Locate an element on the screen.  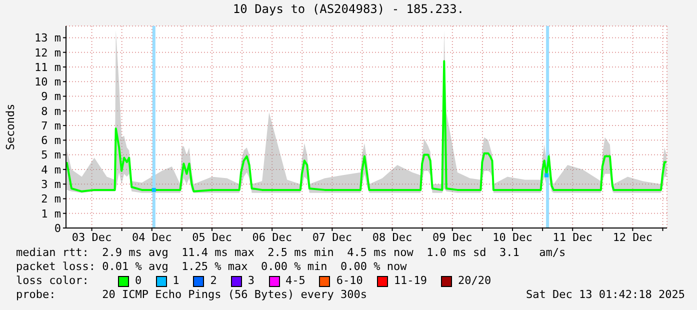
chart-title: 10 Days to (AS204983) - 185.233. is located at coordinates (349, 9).